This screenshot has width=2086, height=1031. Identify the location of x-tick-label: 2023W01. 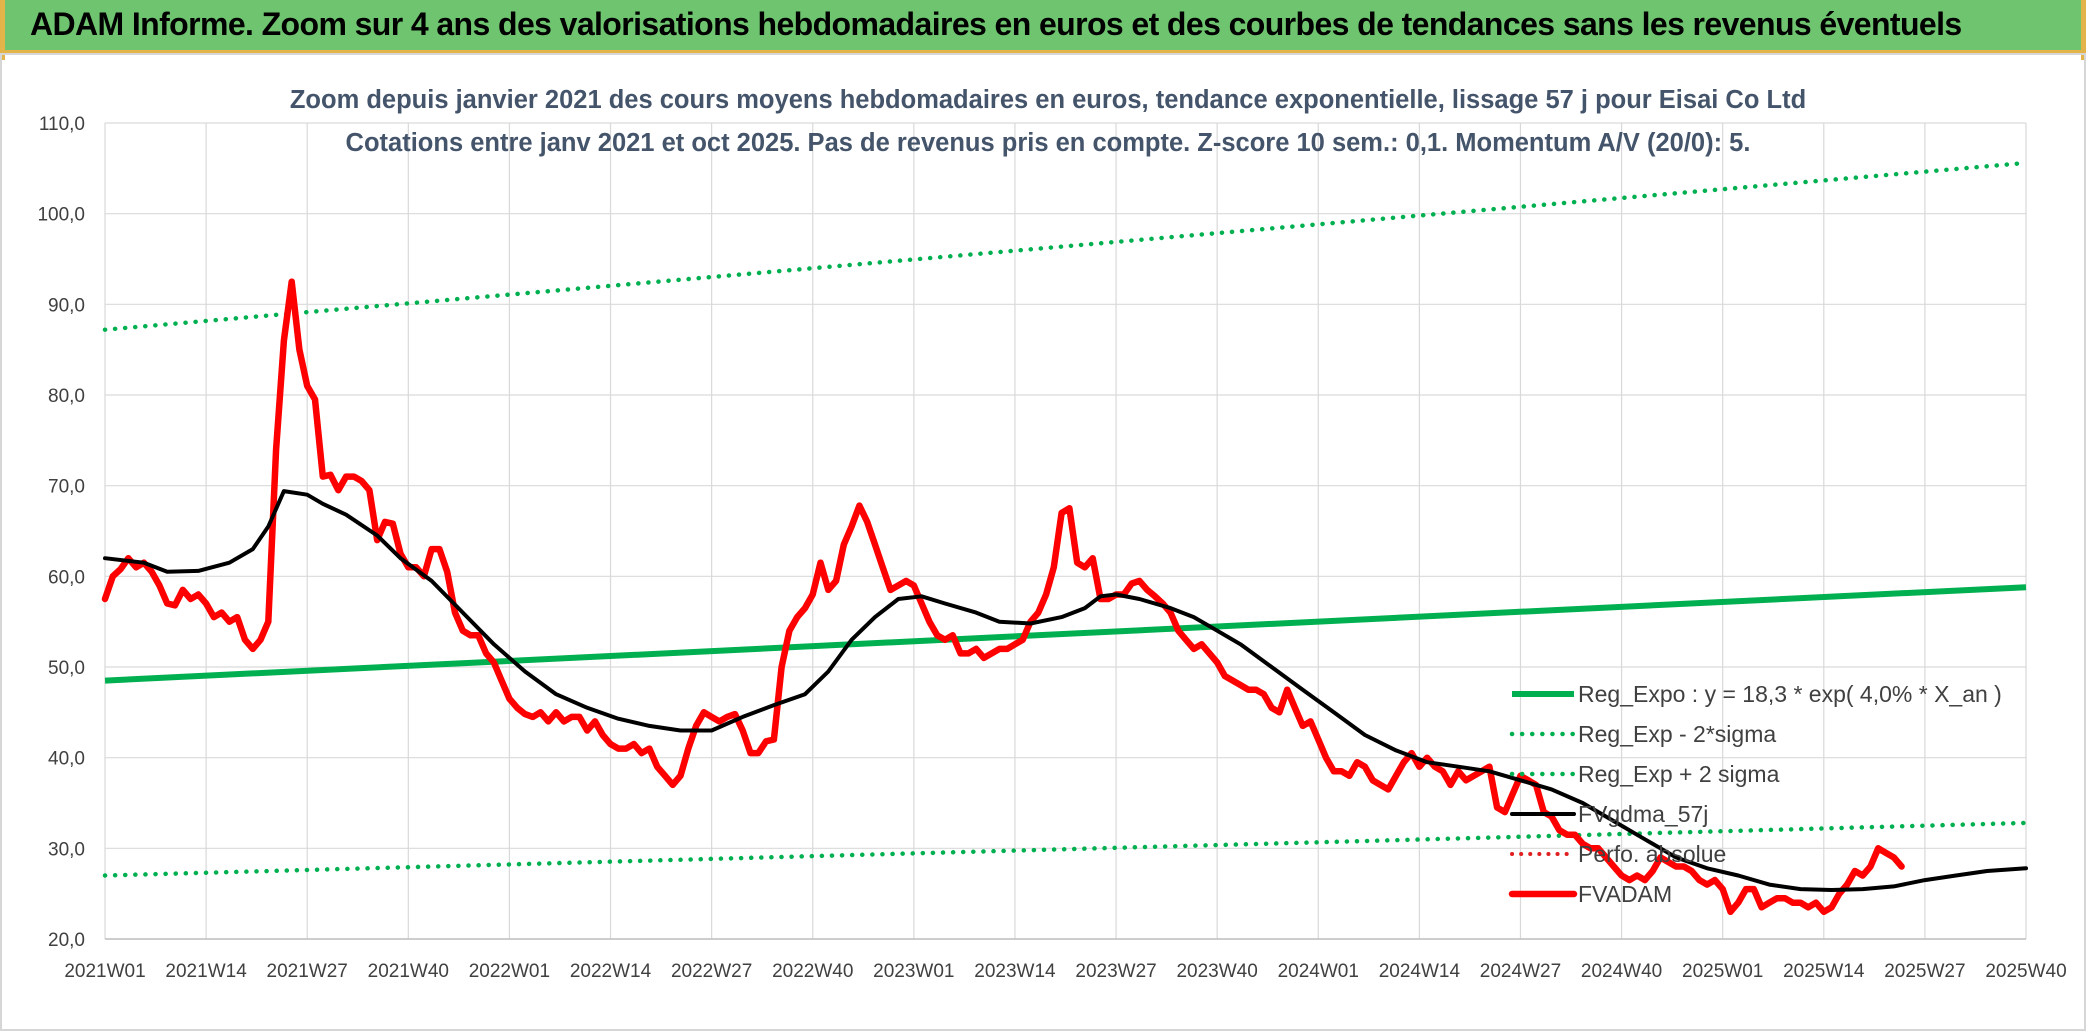
(913, 971).